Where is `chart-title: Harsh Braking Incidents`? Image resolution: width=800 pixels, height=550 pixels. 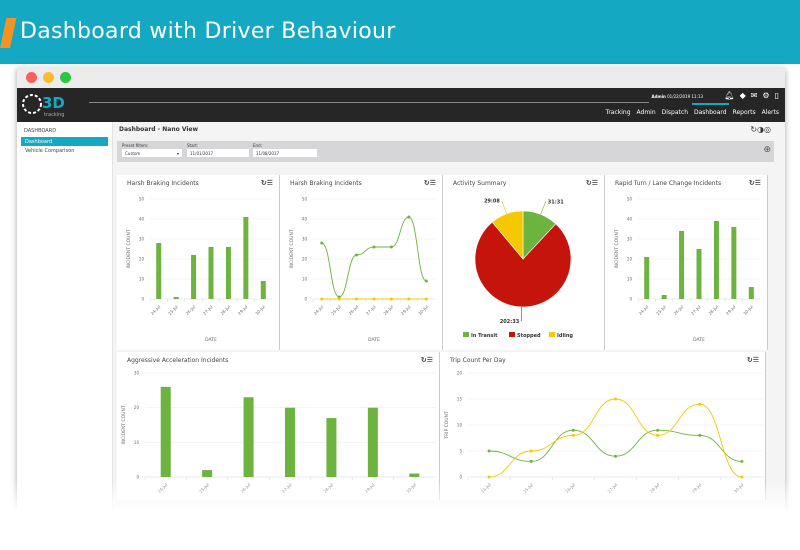 chart-title: Harsh Braking Incidents is located at coordinates (326, 183).